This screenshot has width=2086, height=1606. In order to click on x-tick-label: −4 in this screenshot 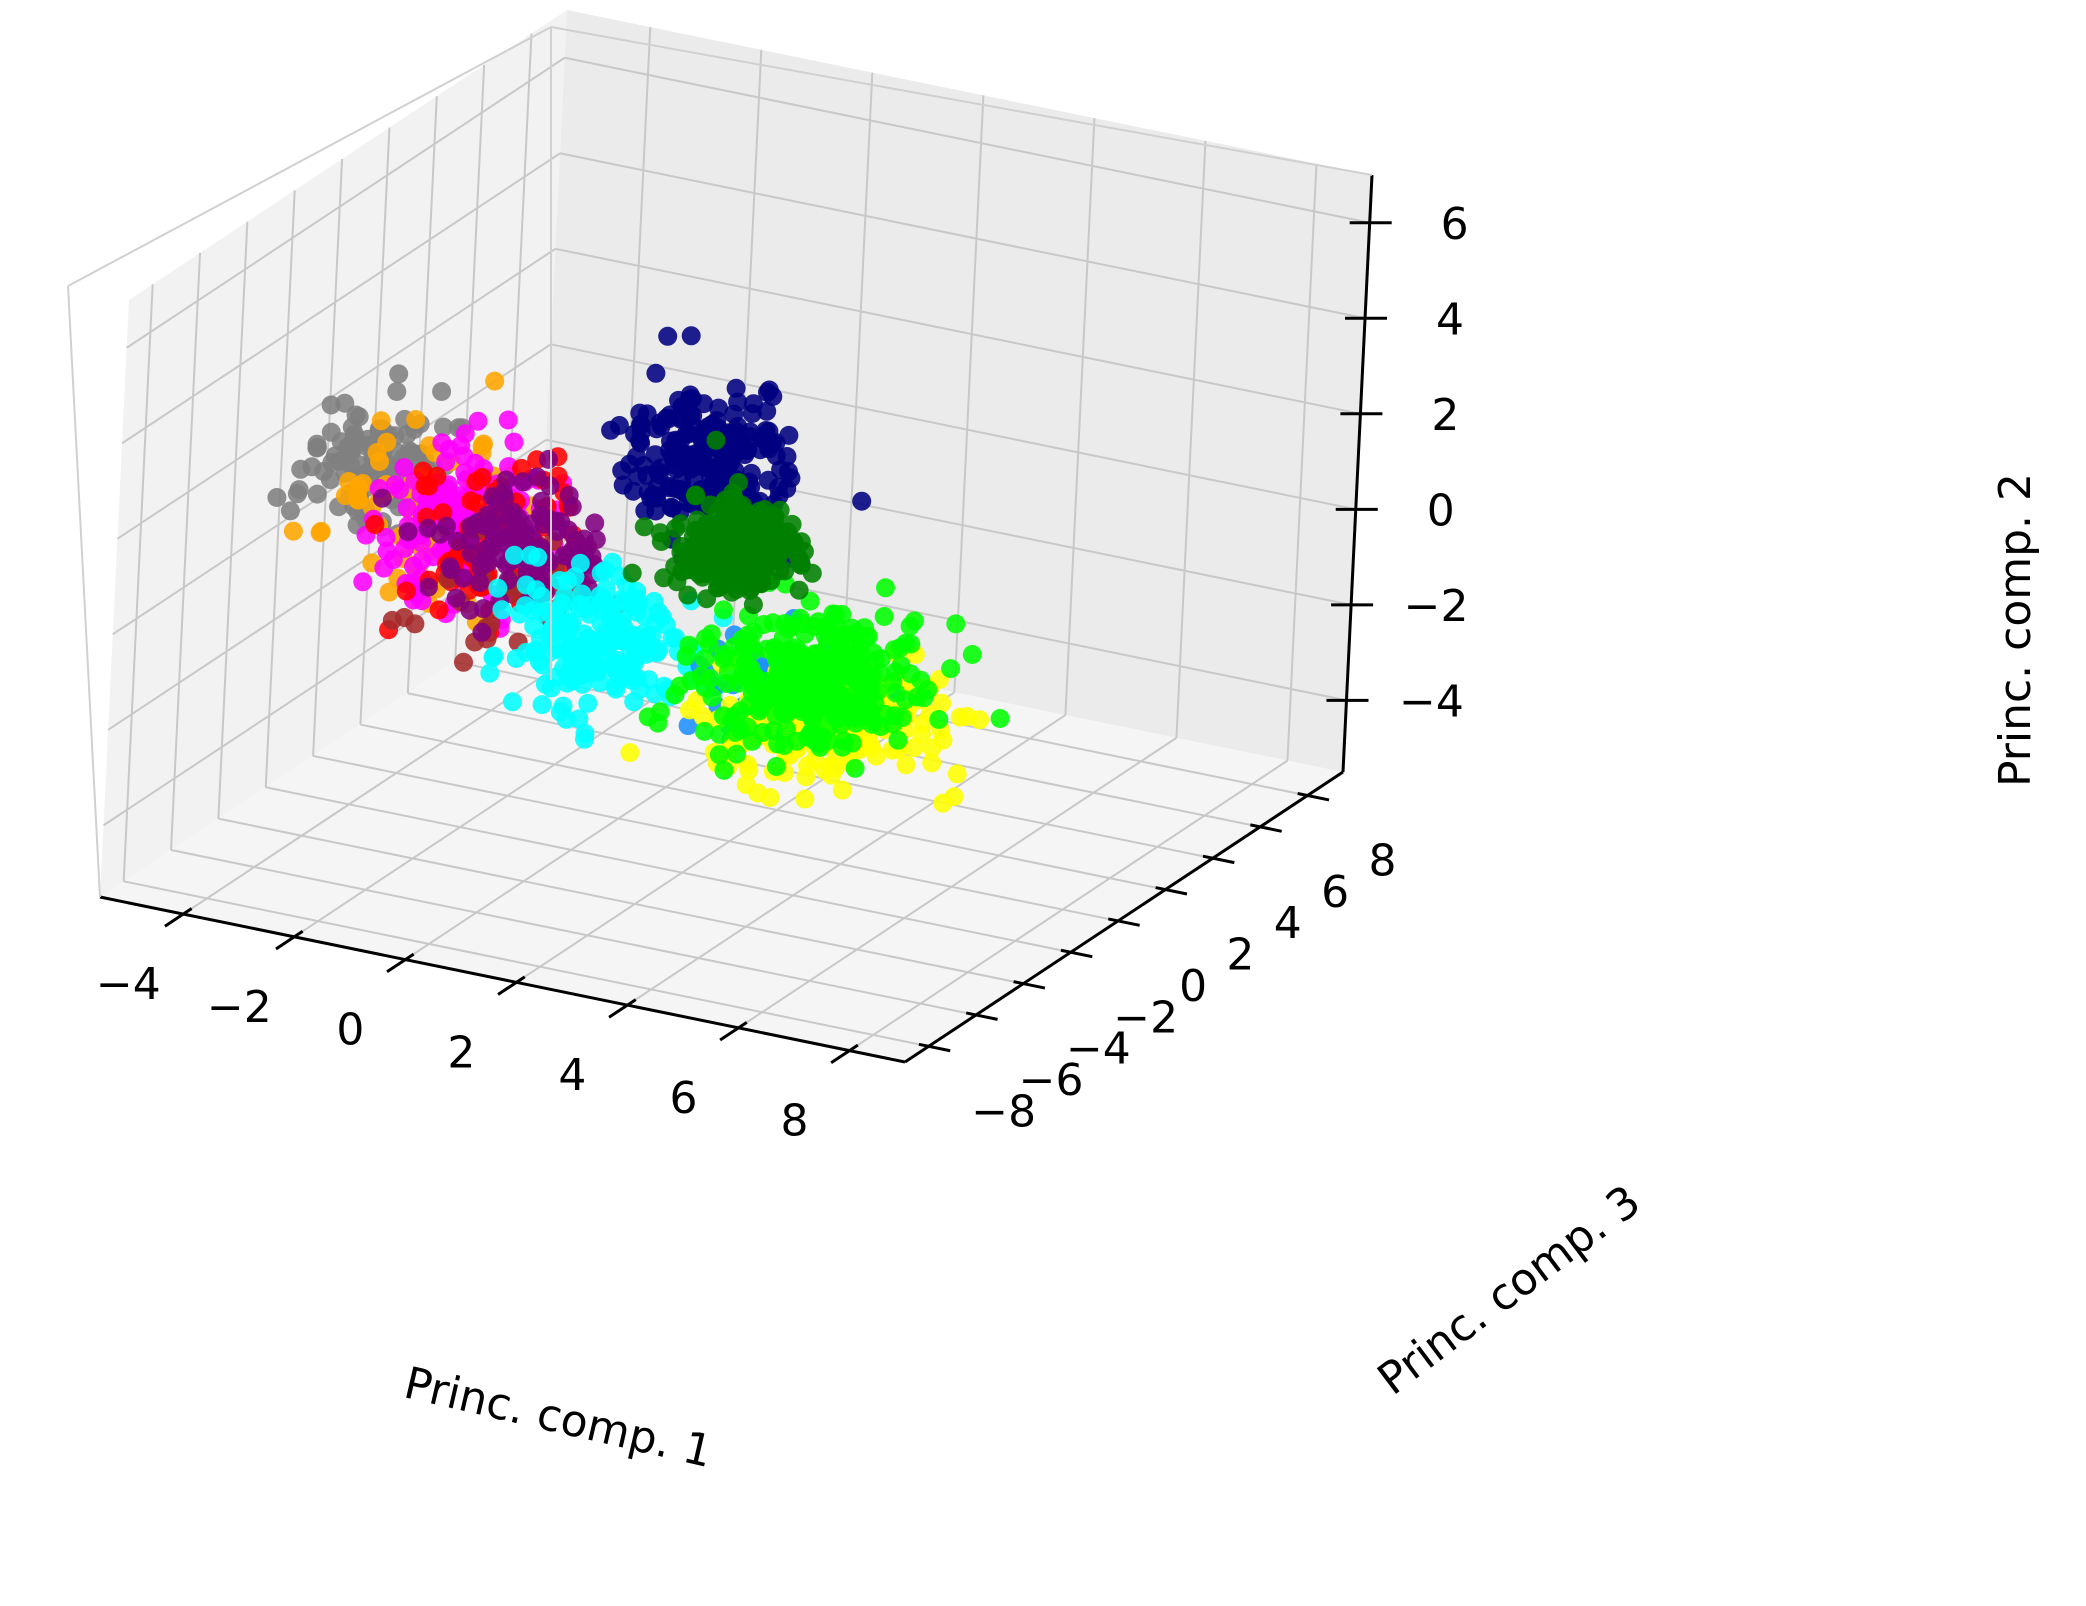, I will do `click(128, 984)`.